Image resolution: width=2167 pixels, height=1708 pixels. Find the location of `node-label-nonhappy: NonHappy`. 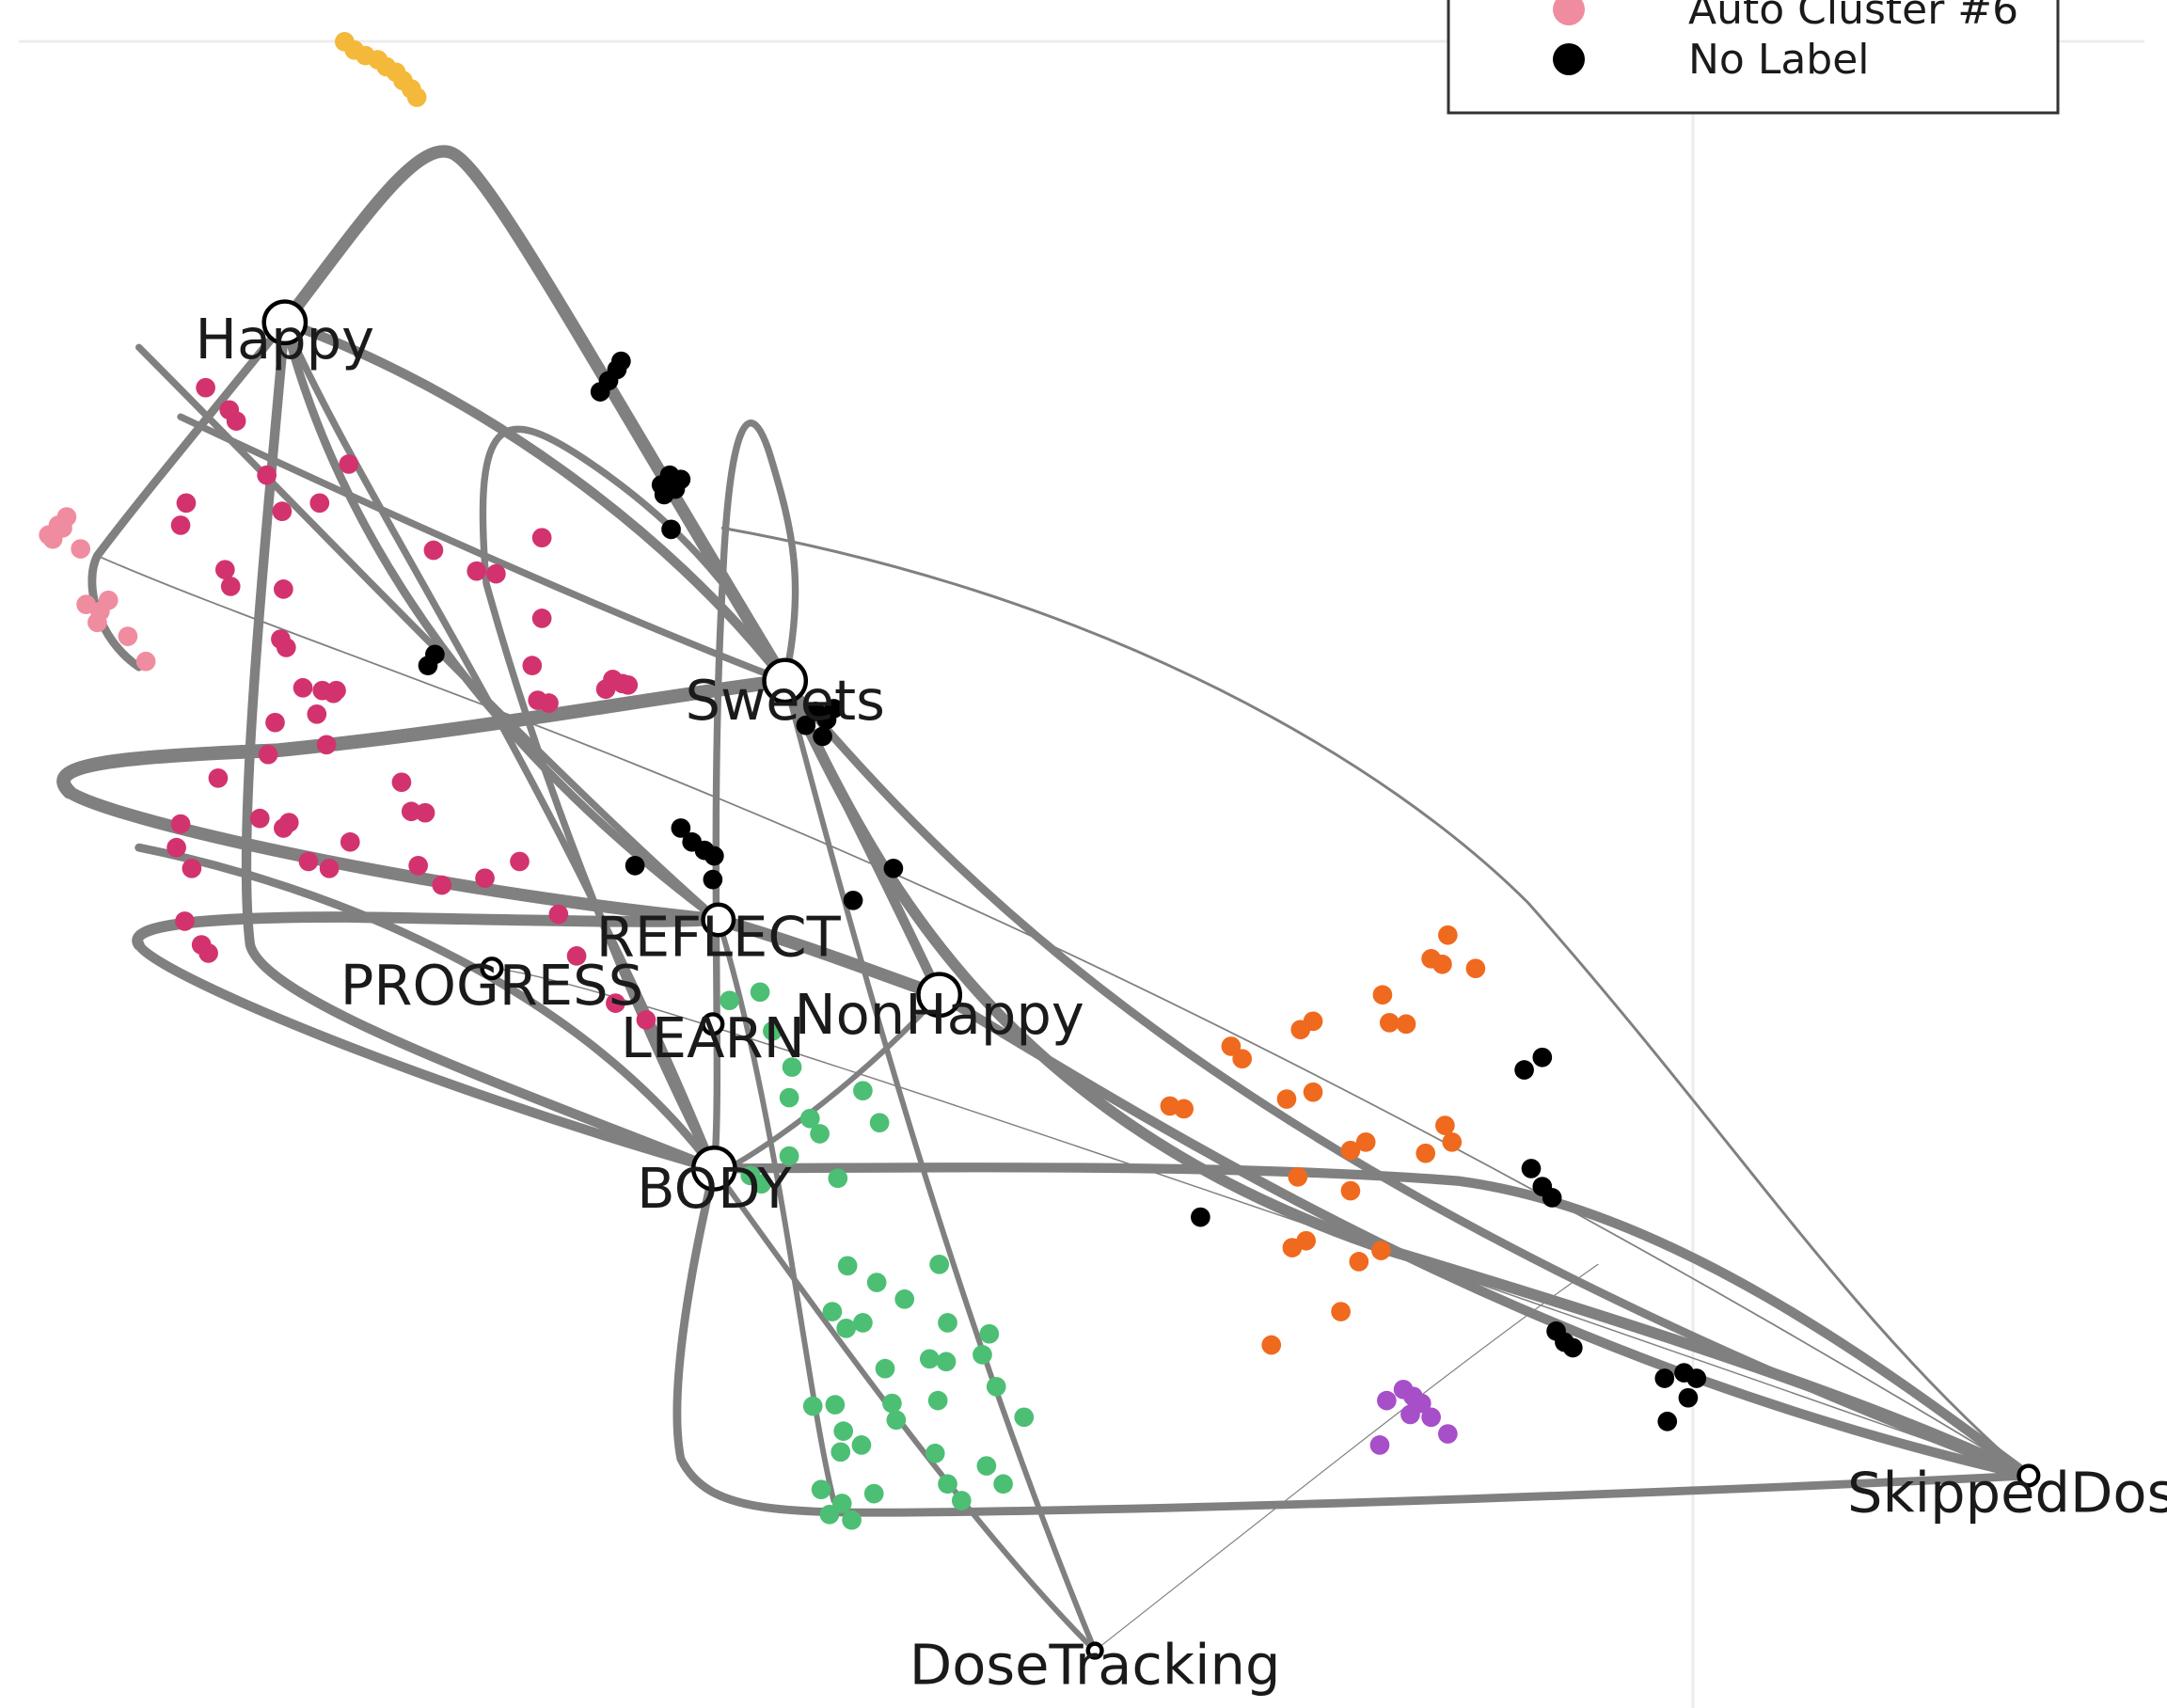

node-label-nonhappy: NonHappy is located at coordinates (939, 1015).